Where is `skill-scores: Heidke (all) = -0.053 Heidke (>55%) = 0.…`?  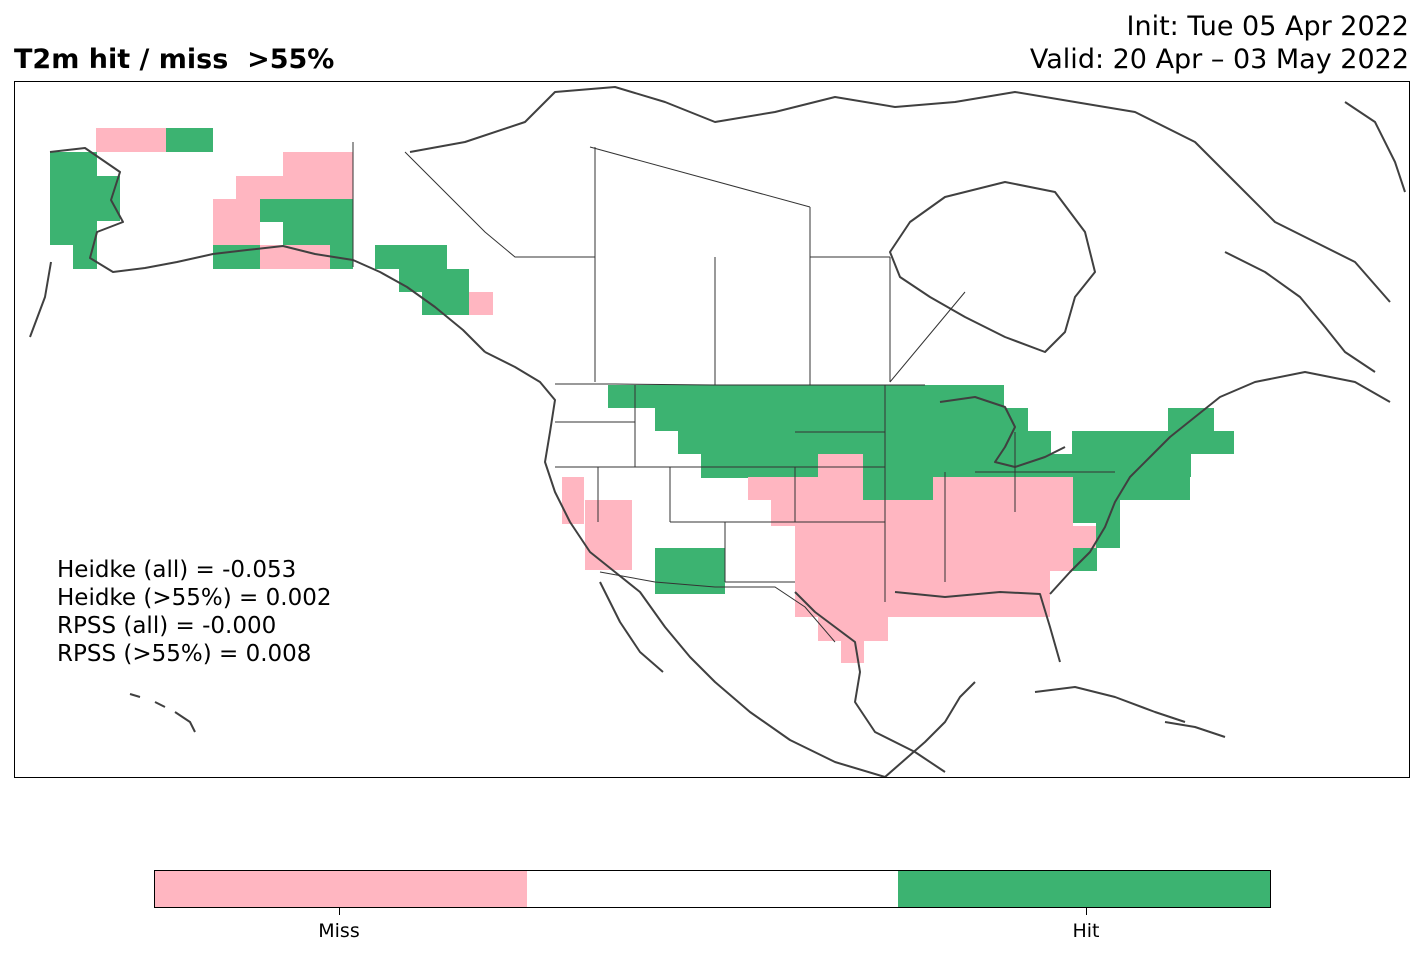
skill-scores: Heidke (all) = -0.053 Heidke (>55%) = 0.… is located at coordinates (194, 612).